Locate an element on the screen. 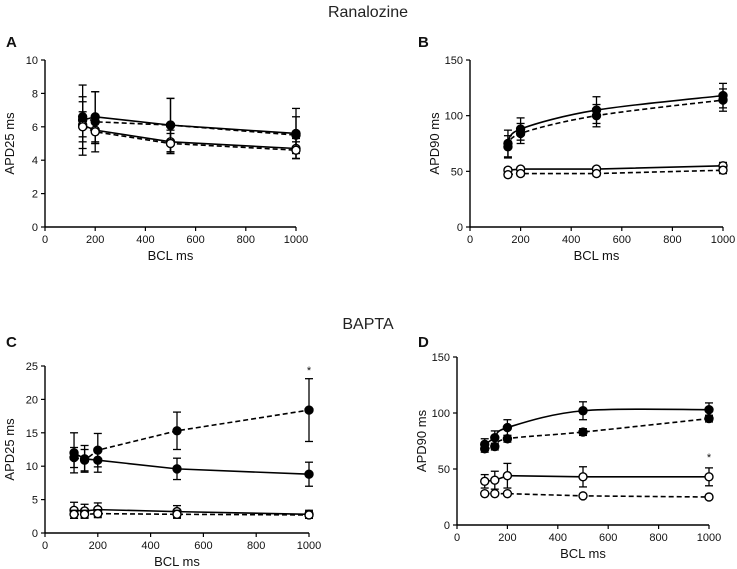 The image size is (737, 569). y-tick-label: 5 is located at coordinates (35, 501).